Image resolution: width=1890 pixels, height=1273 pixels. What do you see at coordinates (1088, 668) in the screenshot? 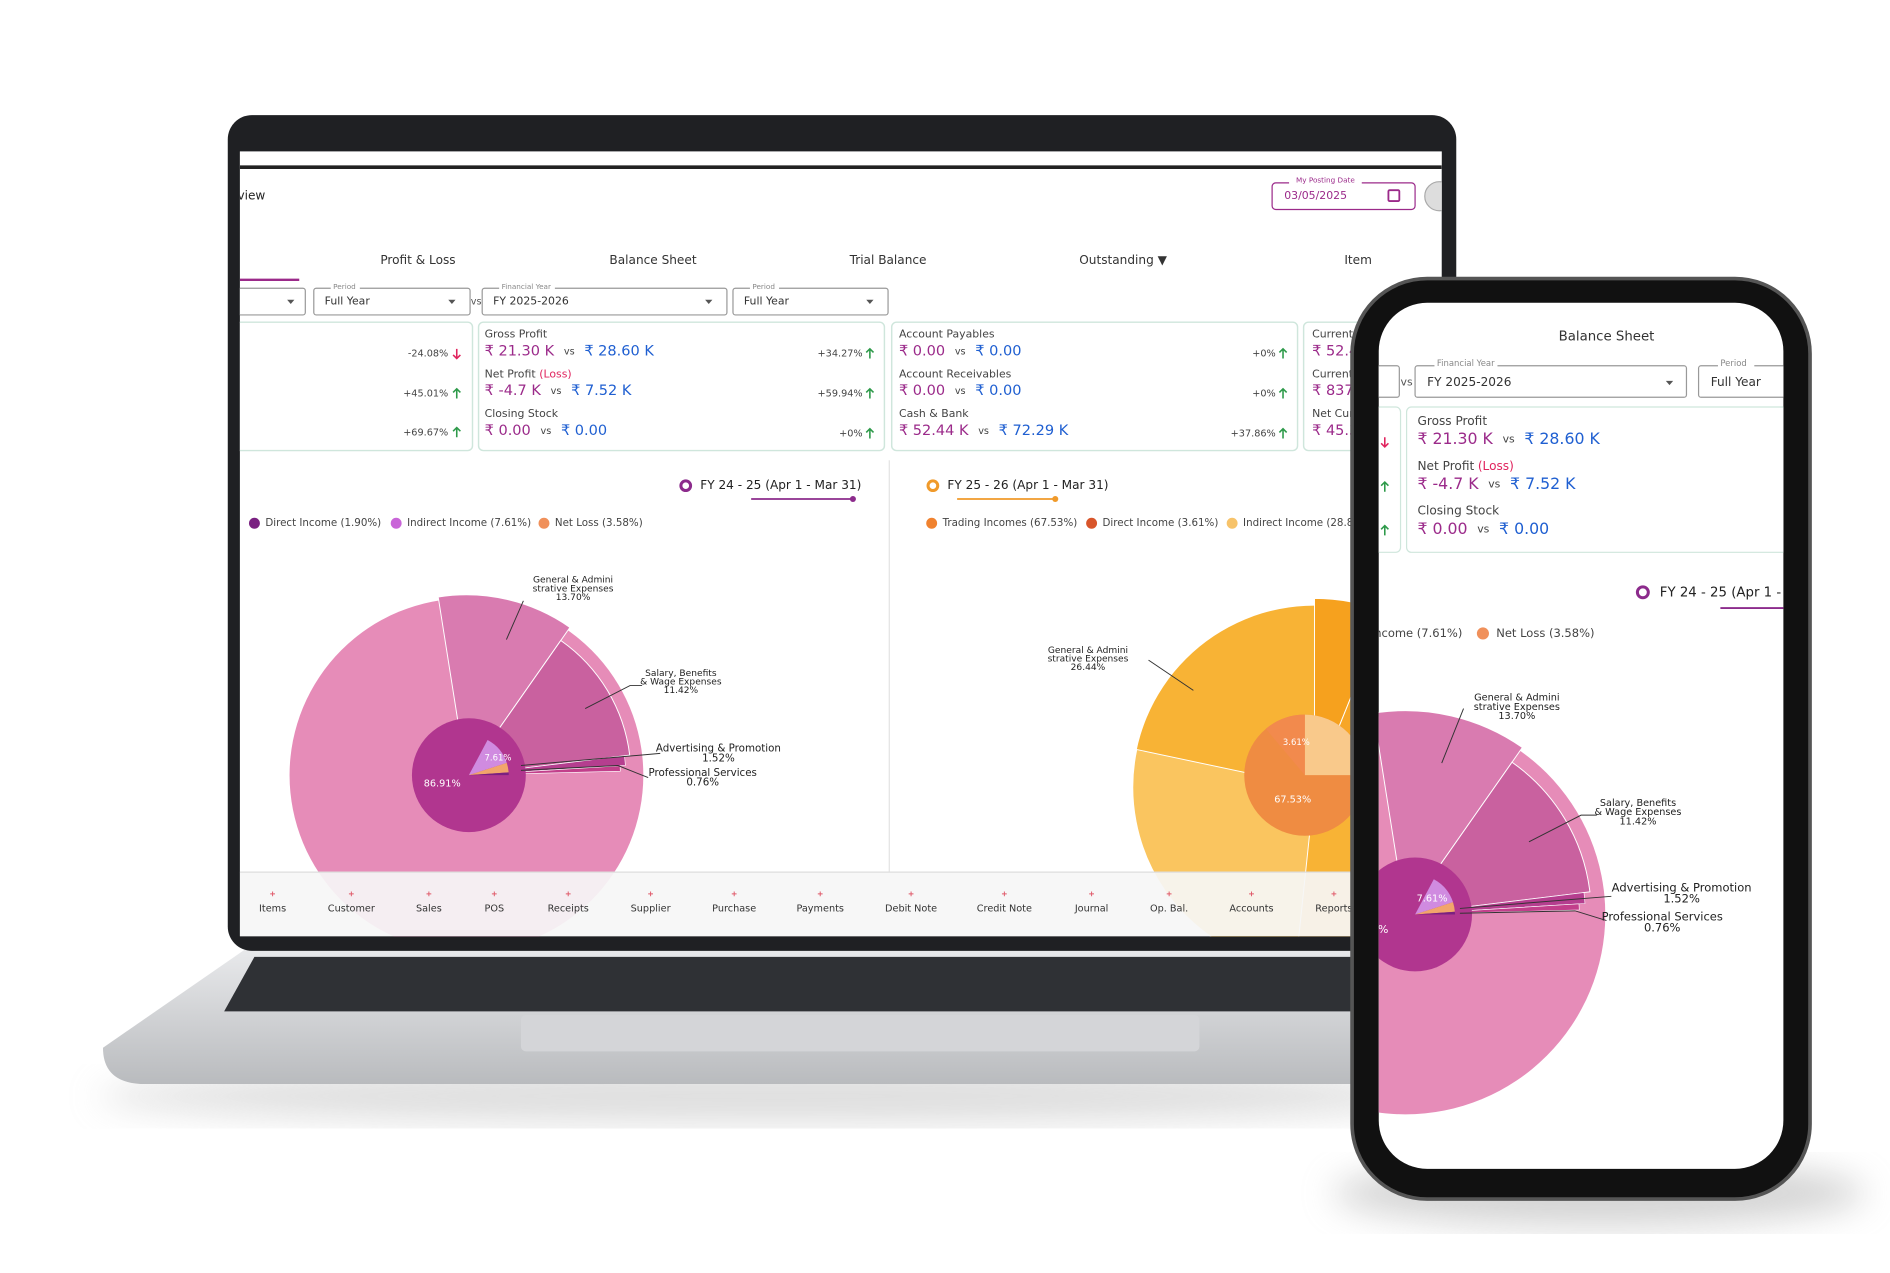
I see `callout: 26.44%` at bounding box center [1088, 668].